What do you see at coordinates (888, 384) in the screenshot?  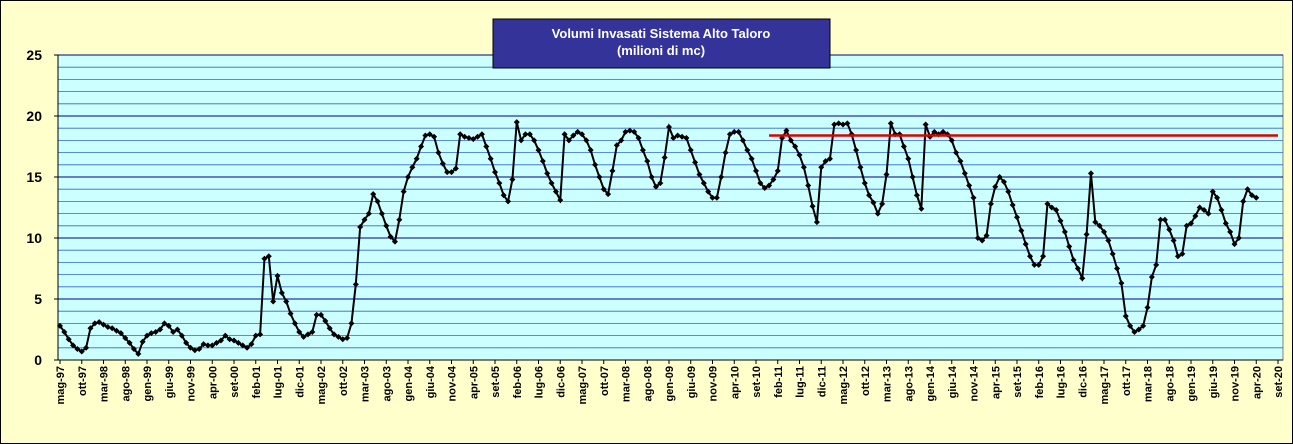 I see `x-tick-label: mar-13` at bounding box center [888, 384].